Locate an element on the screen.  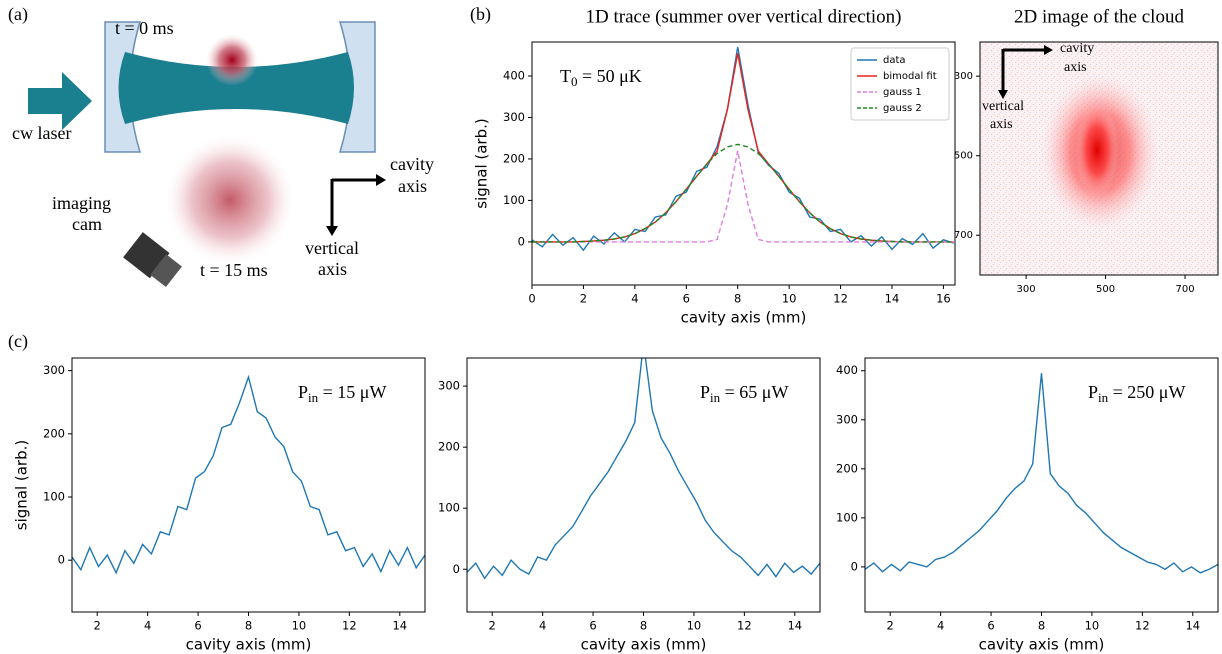
x-tick-label: 300 is located at coordinates (1026, 289).